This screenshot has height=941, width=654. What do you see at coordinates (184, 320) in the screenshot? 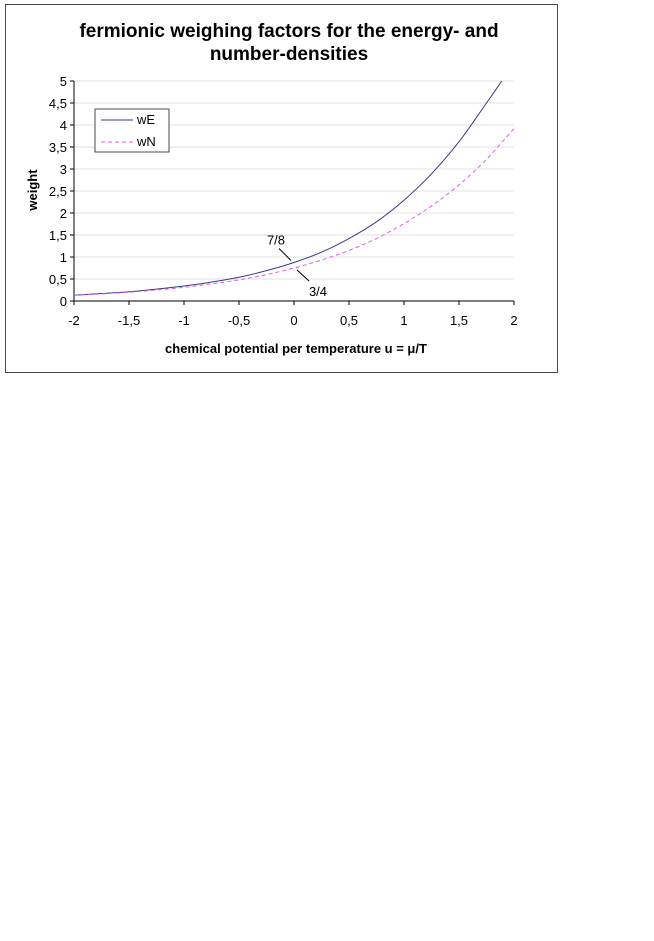
I see `x-tick-label: -1` at bounding box center [184, 320].